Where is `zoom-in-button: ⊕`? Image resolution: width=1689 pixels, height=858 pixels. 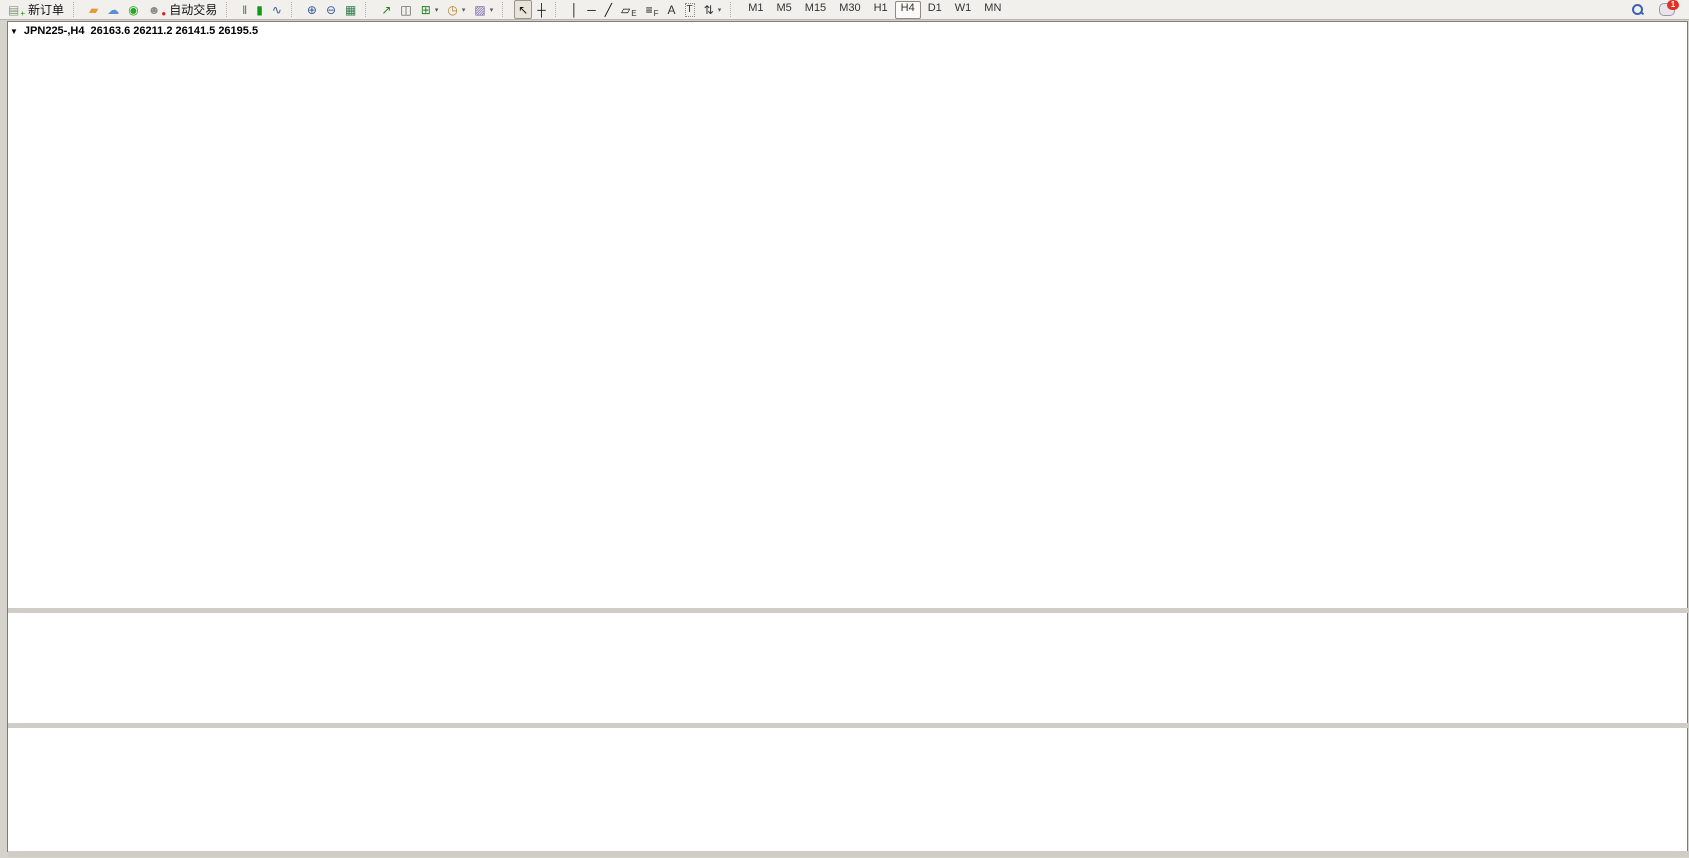
zoom-in-button: ⊕ is located at coordinates (312, 9).